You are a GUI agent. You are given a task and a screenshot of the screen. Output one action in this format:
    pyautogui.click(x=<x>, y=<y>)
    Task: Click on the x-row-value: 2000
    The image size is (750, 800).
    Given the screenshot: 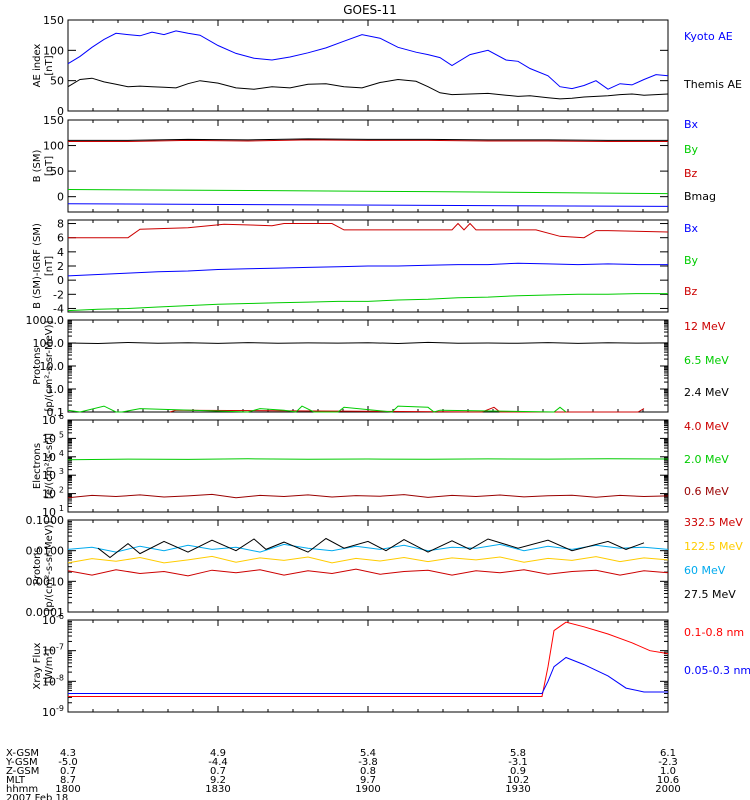 What is the action you would take?
    pyautogui.click(x=667, y=789)
    